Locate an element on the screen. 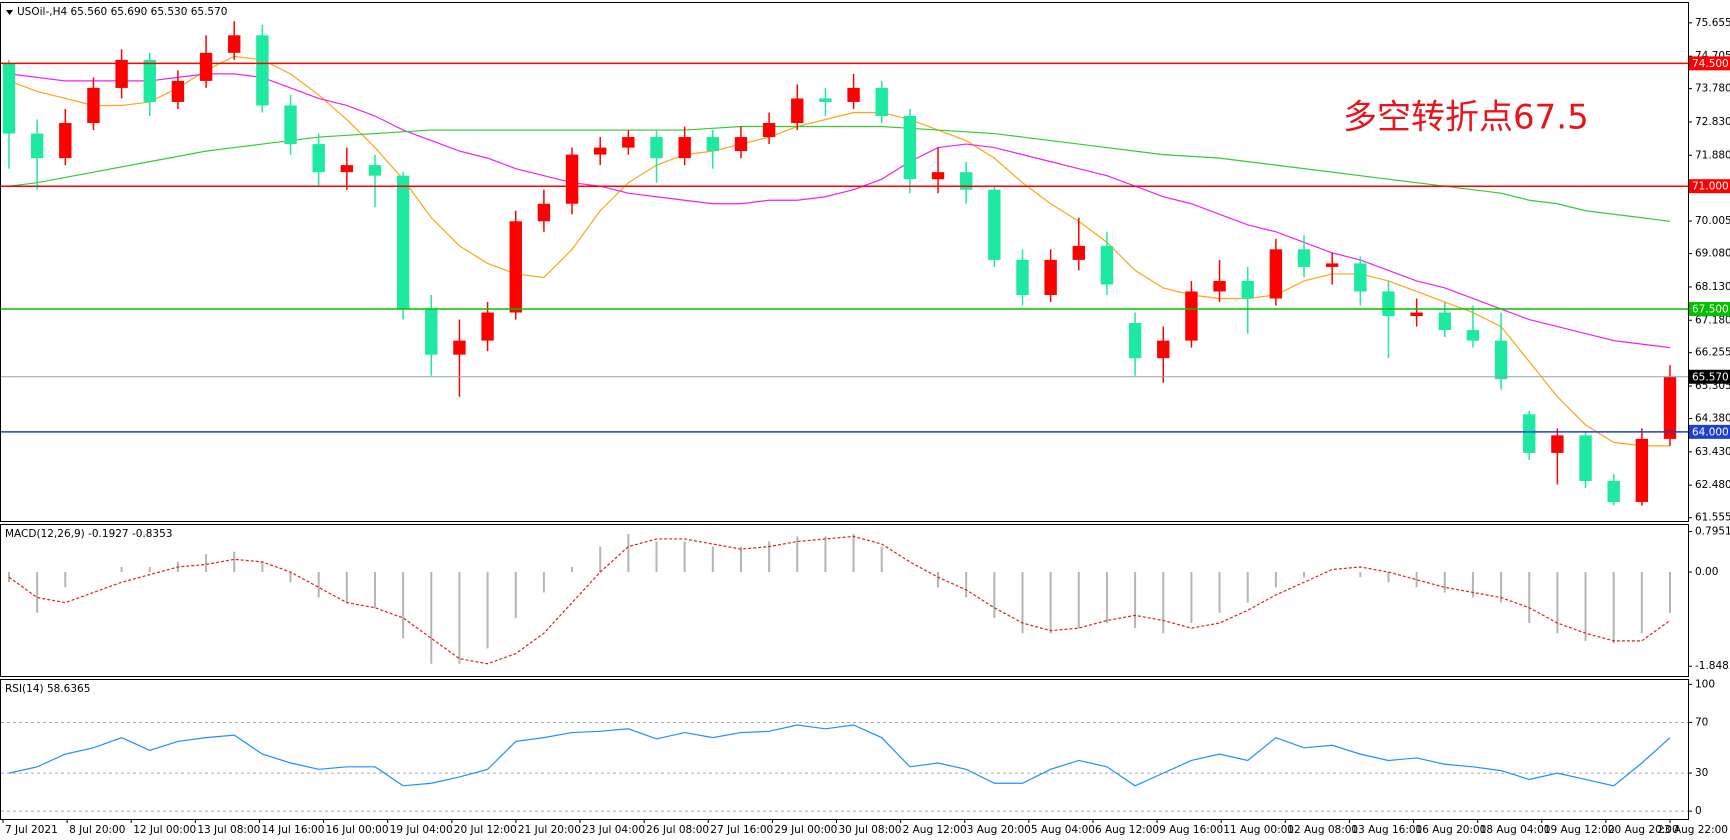 This screenshot has width=1730, height=840. x-tick-label: 20 Aug 20:00 is located at coordinates (1643, 830).